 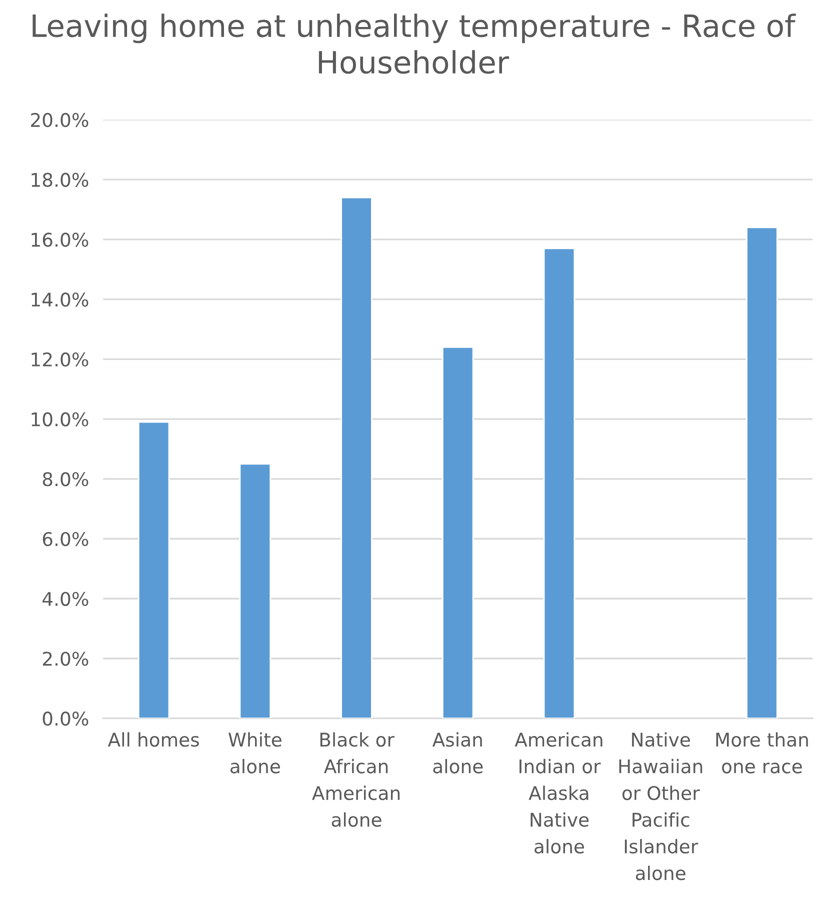 What do you see at coordinates (65, 719) in the screenshot?
I see `y-tick-label: 0.0%` at bounding box center [65, 719].